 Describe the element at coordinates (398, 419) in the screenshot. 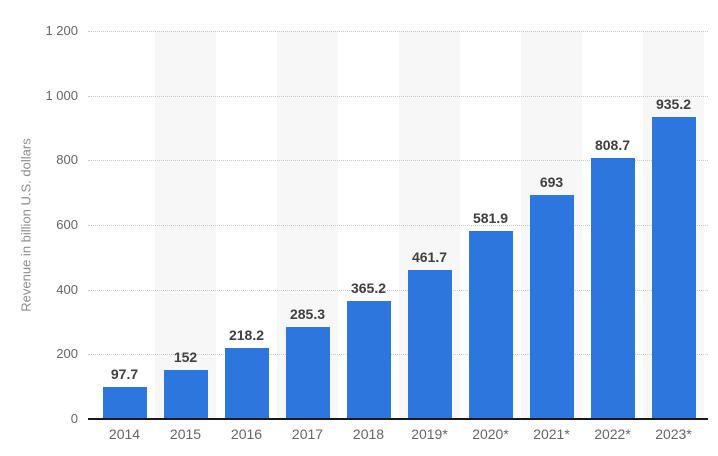

I see `x-axis-line` at that location.